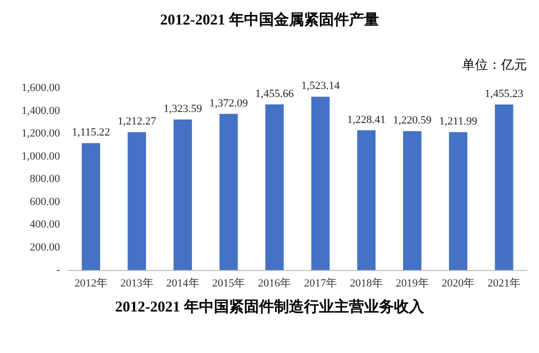 This screenshot has height=353, width=539. What do you see at coordinates (494, 64) in the screenshot?
I see `text: 单位：亿元` at bounding box center [494, 64].